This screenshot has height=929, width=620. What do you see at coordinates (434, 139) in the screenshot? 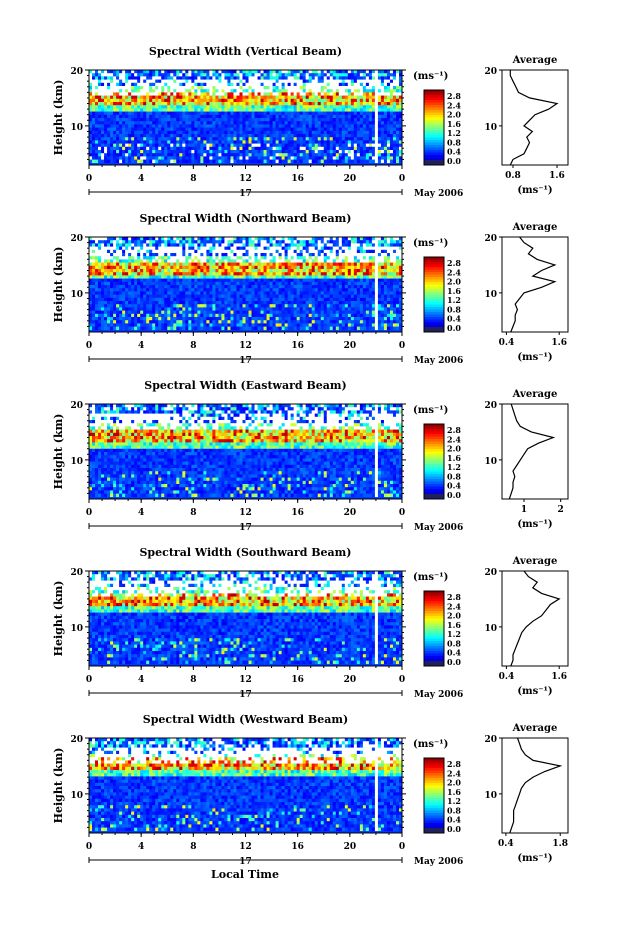
I see `colorbar-segment` at bounding box center [434, 139].